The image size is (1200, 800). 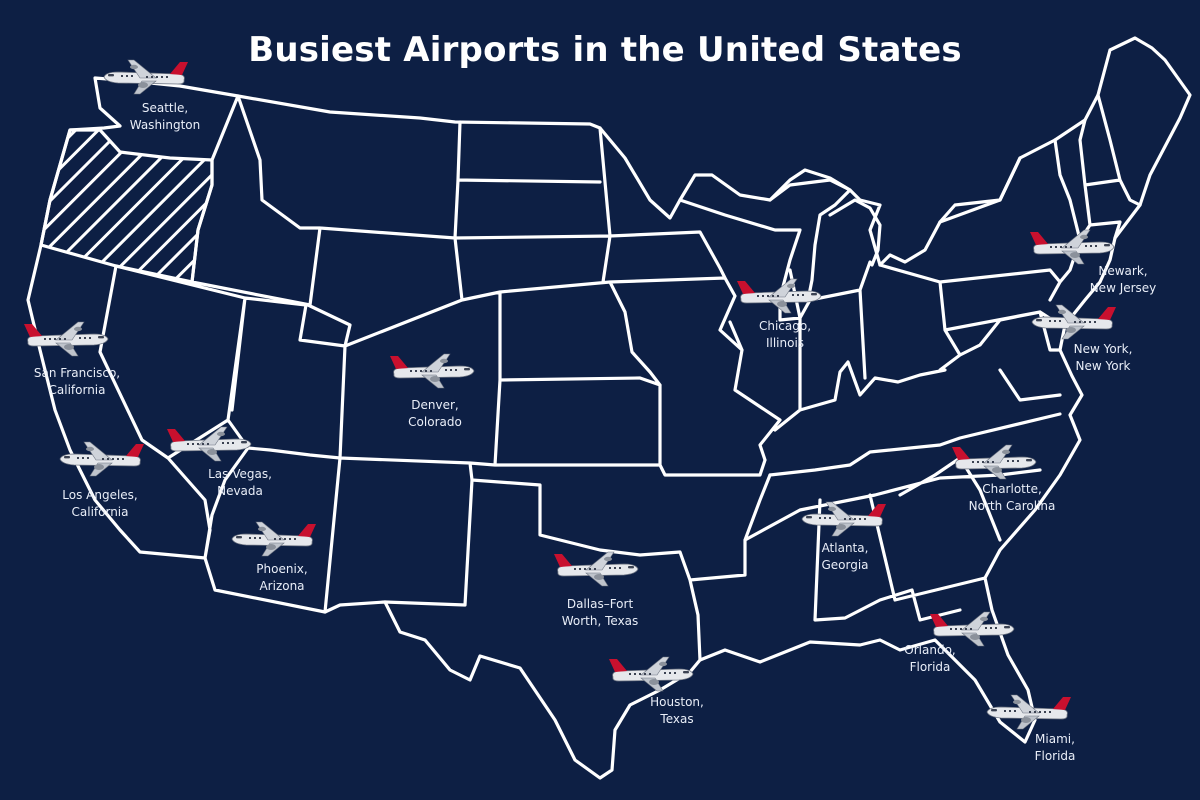 What do you see at coordinates (165, 108) in the screenshot?
I see `airport-city: Seattle,` at bounding box center [165, 108].